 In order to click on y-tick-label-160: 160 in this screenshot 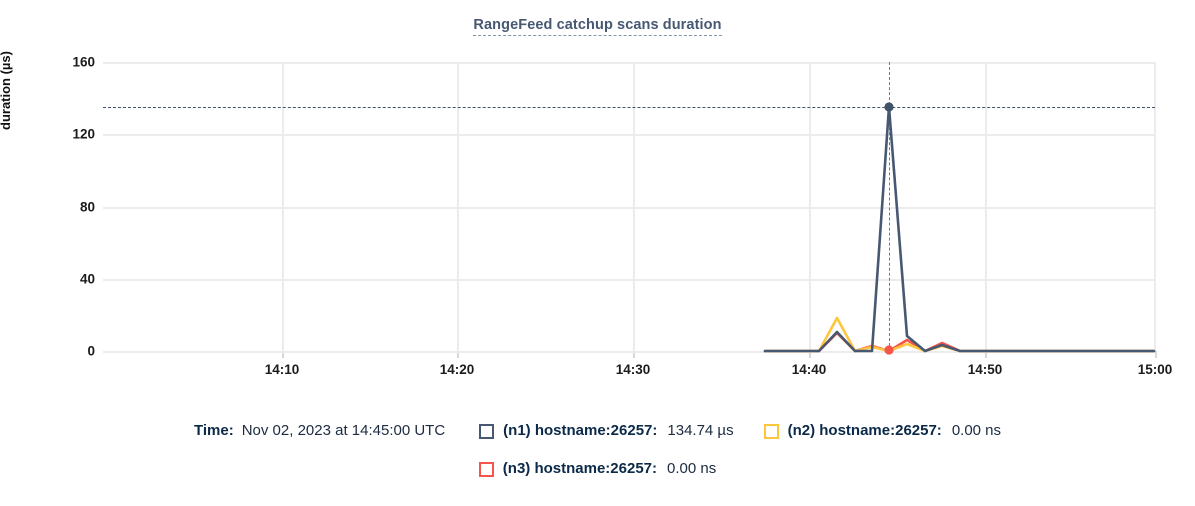, I will do `click(83, 62)`.